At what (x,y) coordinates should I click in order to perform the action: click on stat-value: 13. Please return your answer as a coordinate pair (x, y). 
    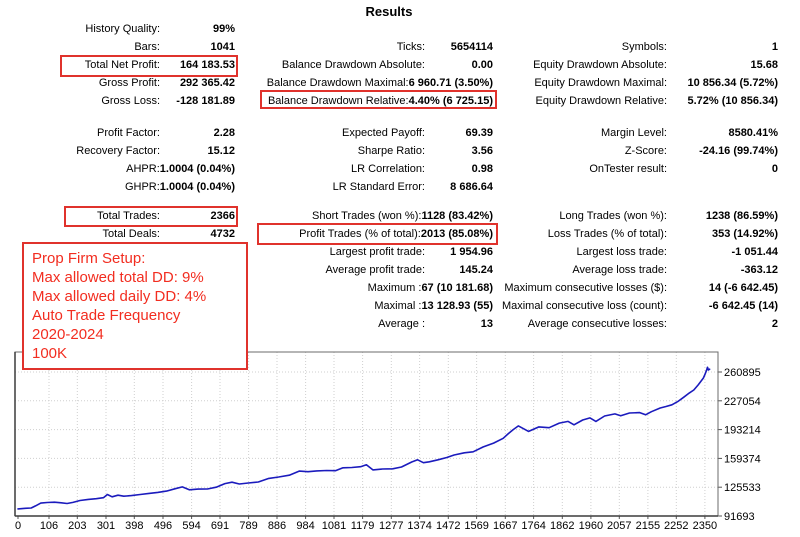
    Looking at the image, I should click on (486, 324).